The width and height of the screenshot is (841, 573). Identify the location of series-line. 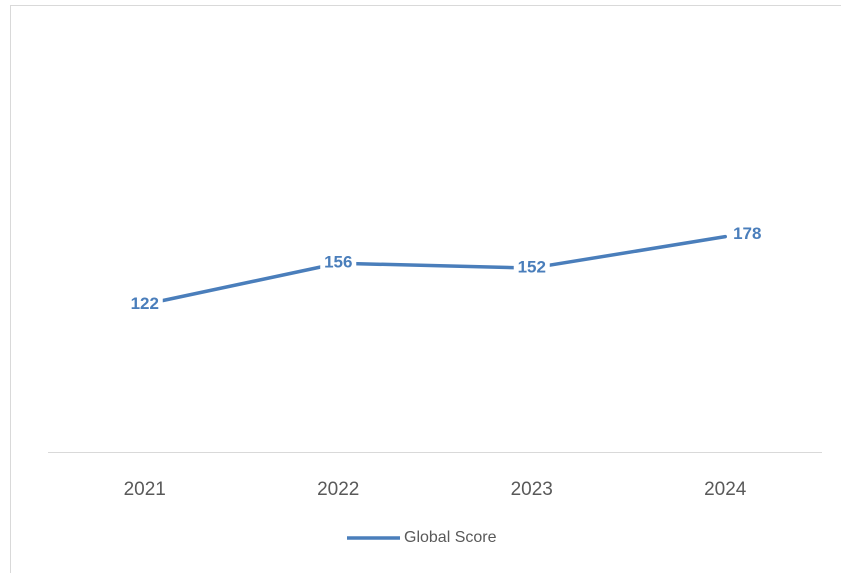
(435, 270).